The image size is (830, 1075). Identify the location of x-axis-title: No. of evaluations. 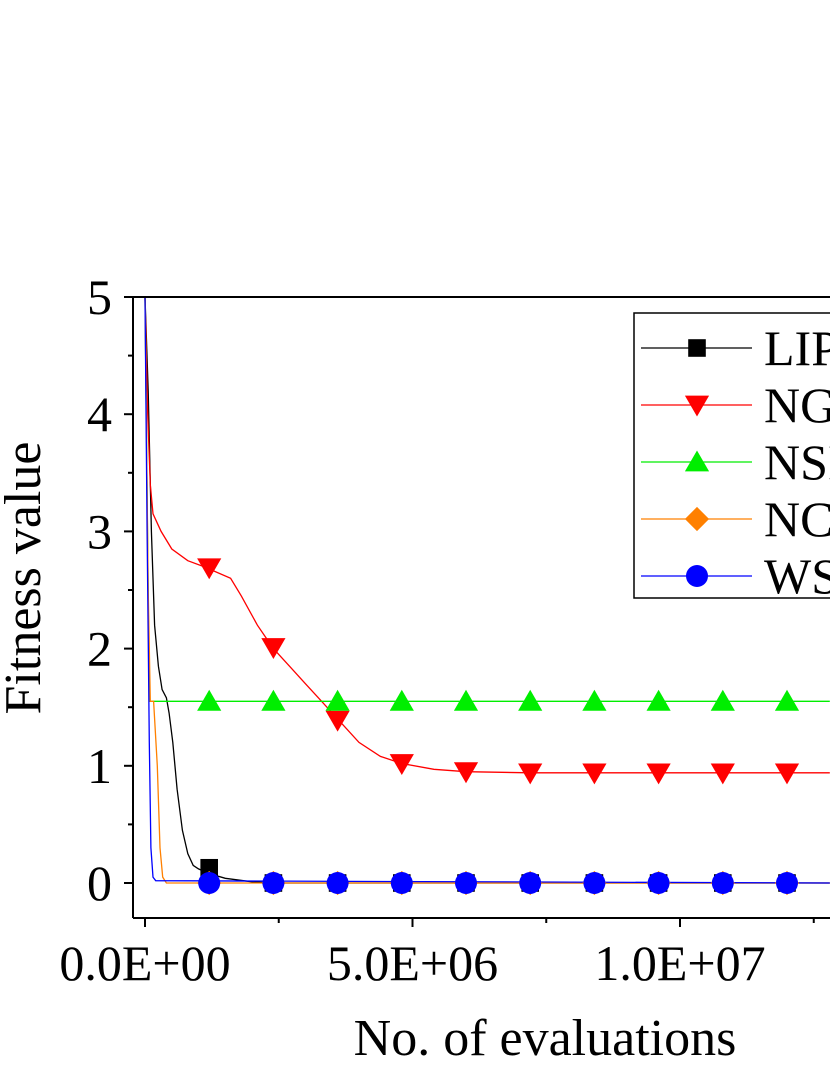
(545, 1038).